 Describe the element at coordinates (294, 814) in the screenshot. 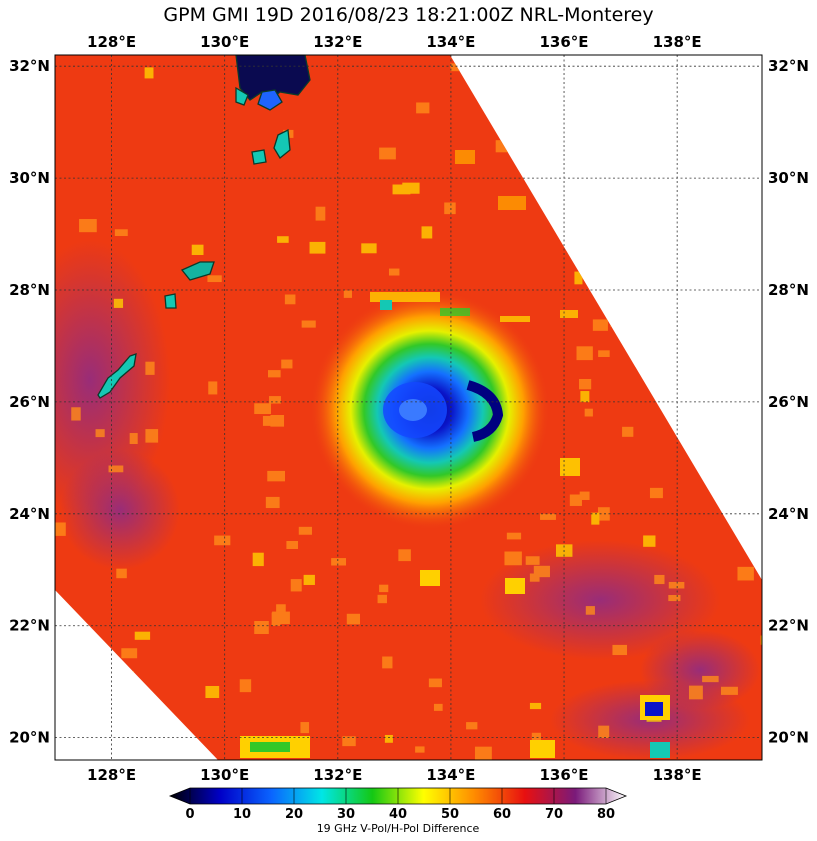

I see `colorbar-tick-label: 20` at that location.